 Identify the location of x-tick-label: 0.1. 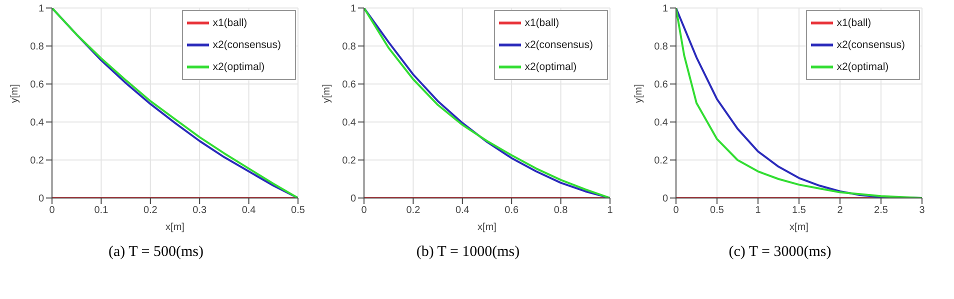
(101, 210).